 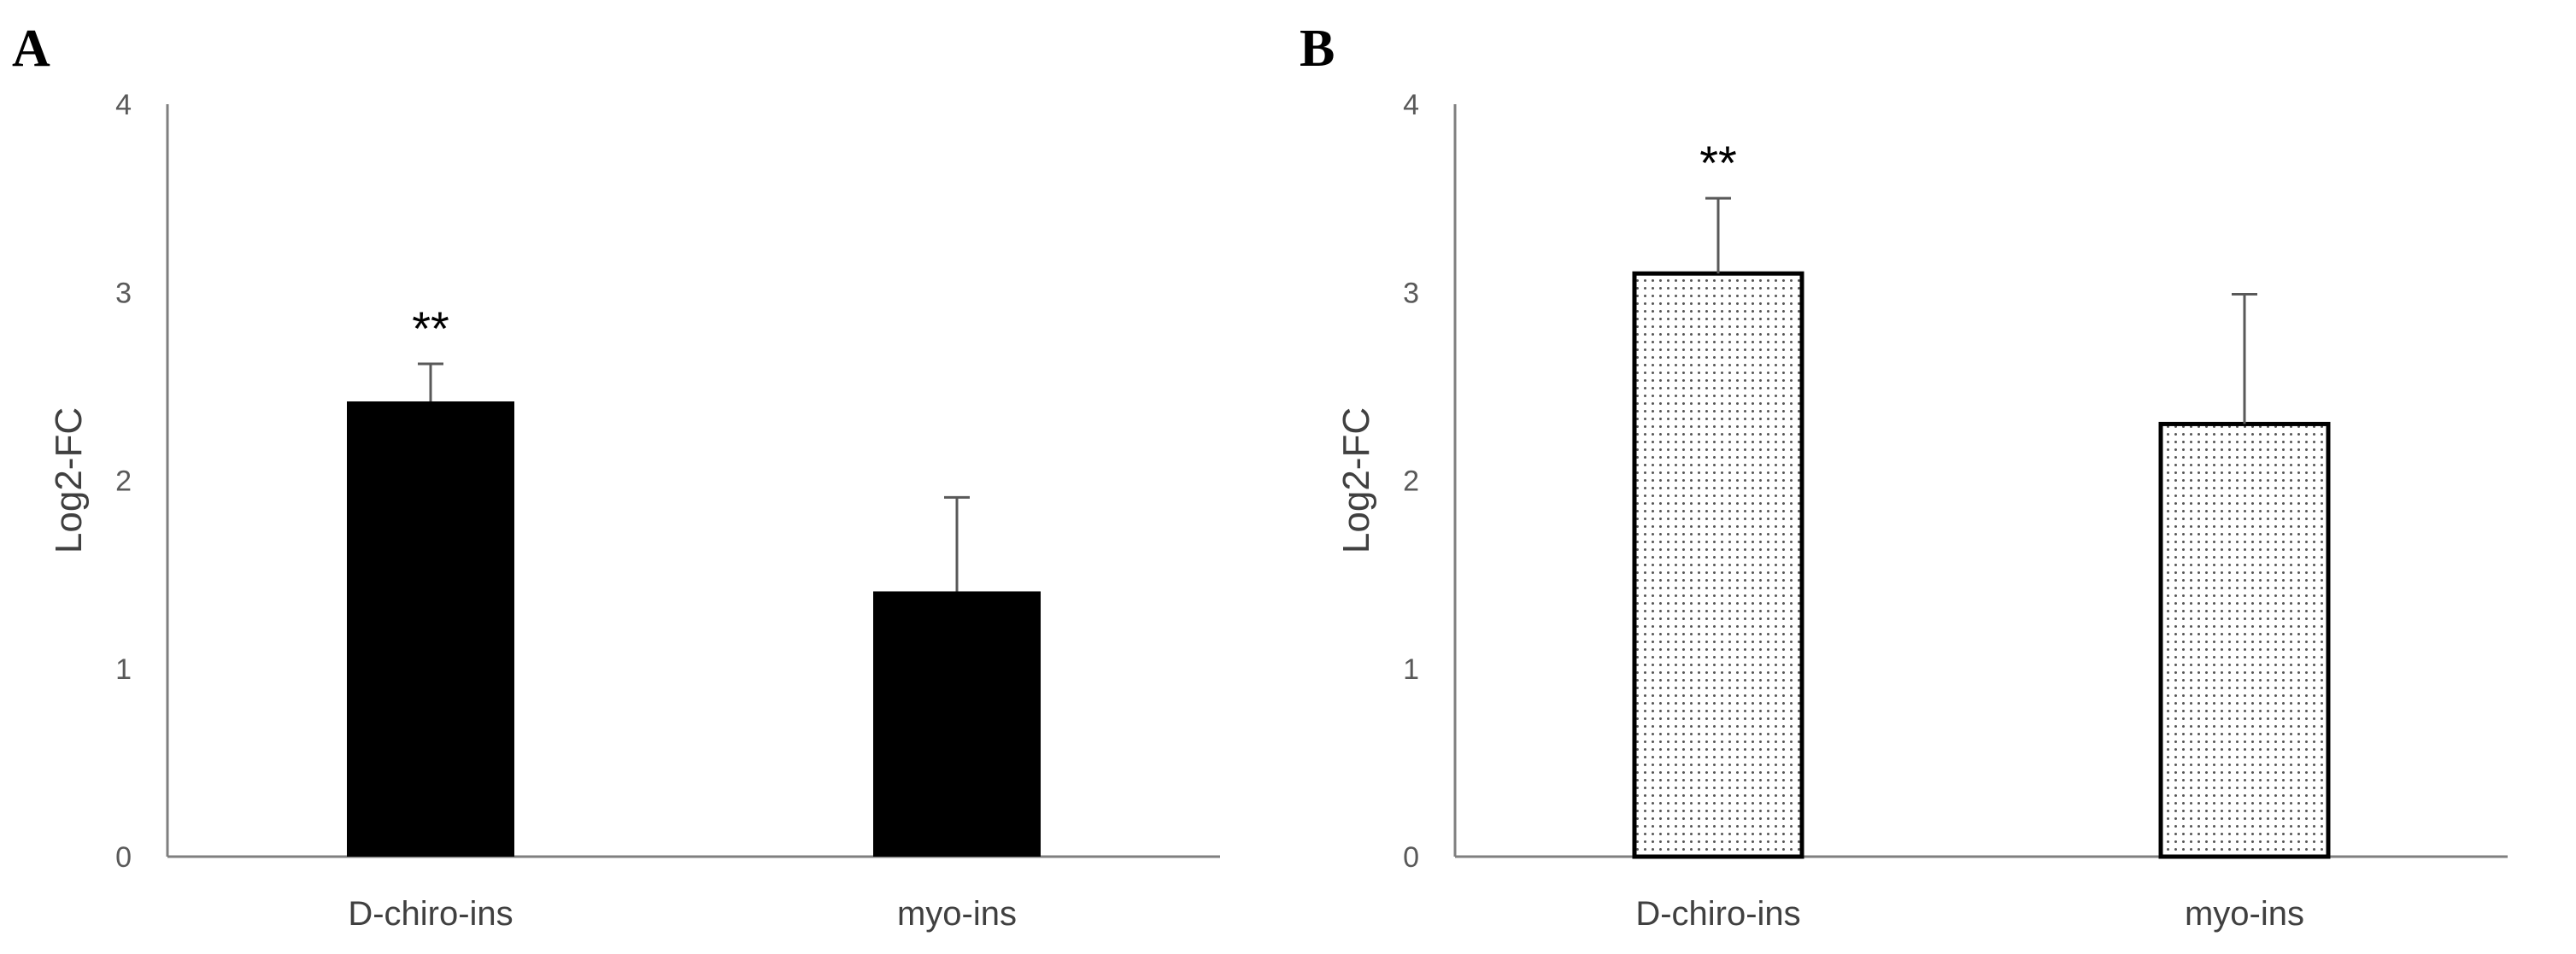 I want to click on panel-label: B, so click(x=1317, y=49).